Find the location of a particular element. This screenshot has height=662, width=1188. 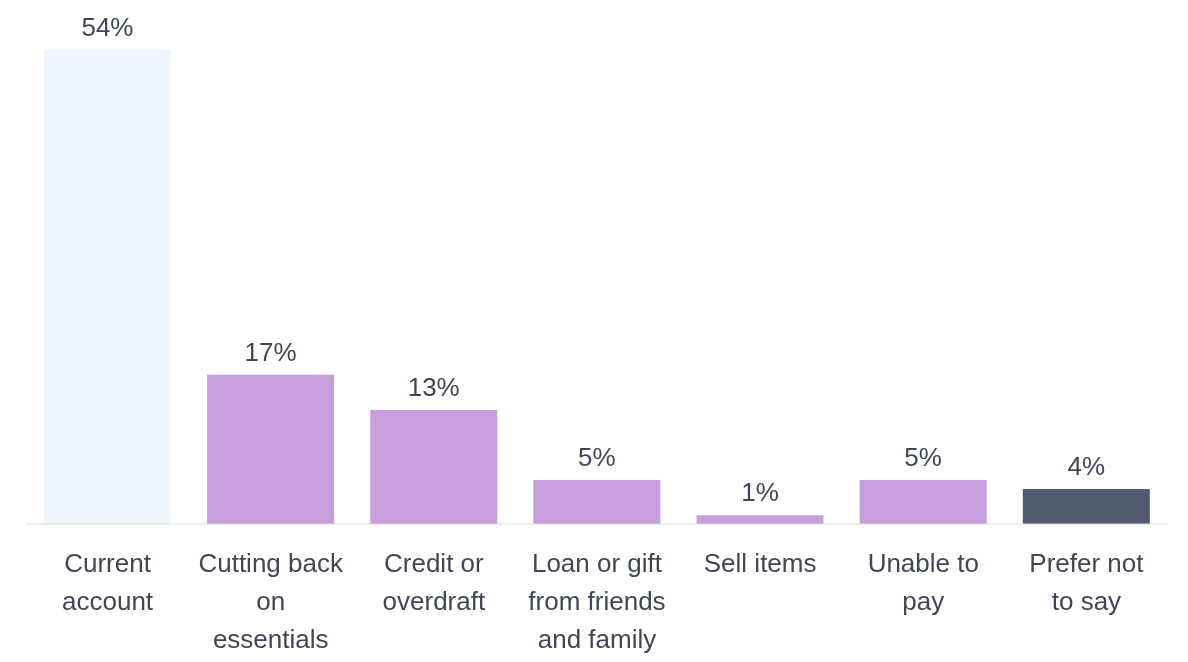

data-label: 54% is located at coordinates (107, 27).